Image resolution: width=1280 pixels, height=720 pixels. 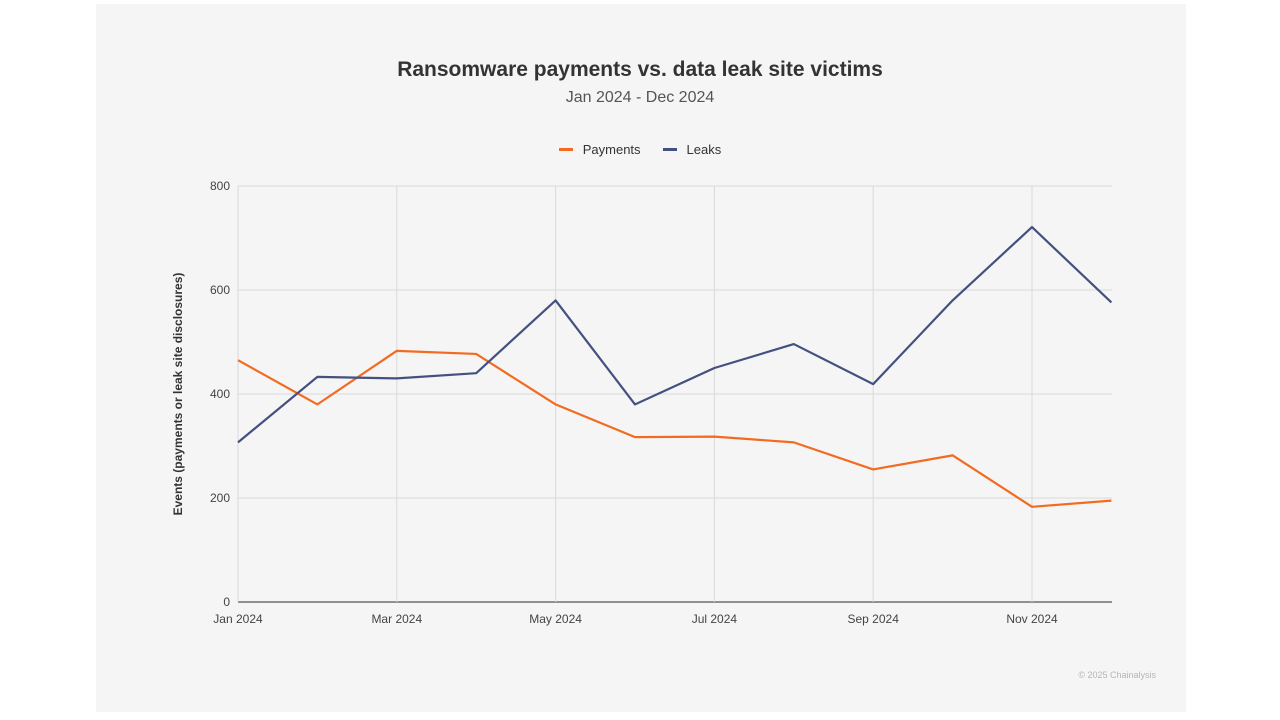 What do you see at coordinates (704, 149) in the screenshot?
I see `legend-label-leaks: Leaks` at bounding box center [704, 149].